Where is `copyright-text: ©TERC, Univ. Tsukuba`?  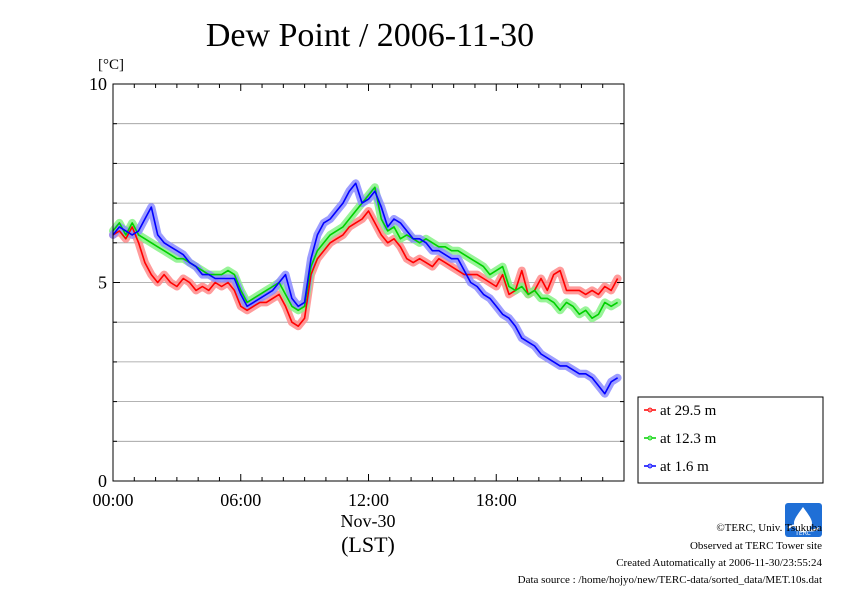 copyright-text: ©TERC, Univ. Tsukuba is located at coordinates (769, 528).